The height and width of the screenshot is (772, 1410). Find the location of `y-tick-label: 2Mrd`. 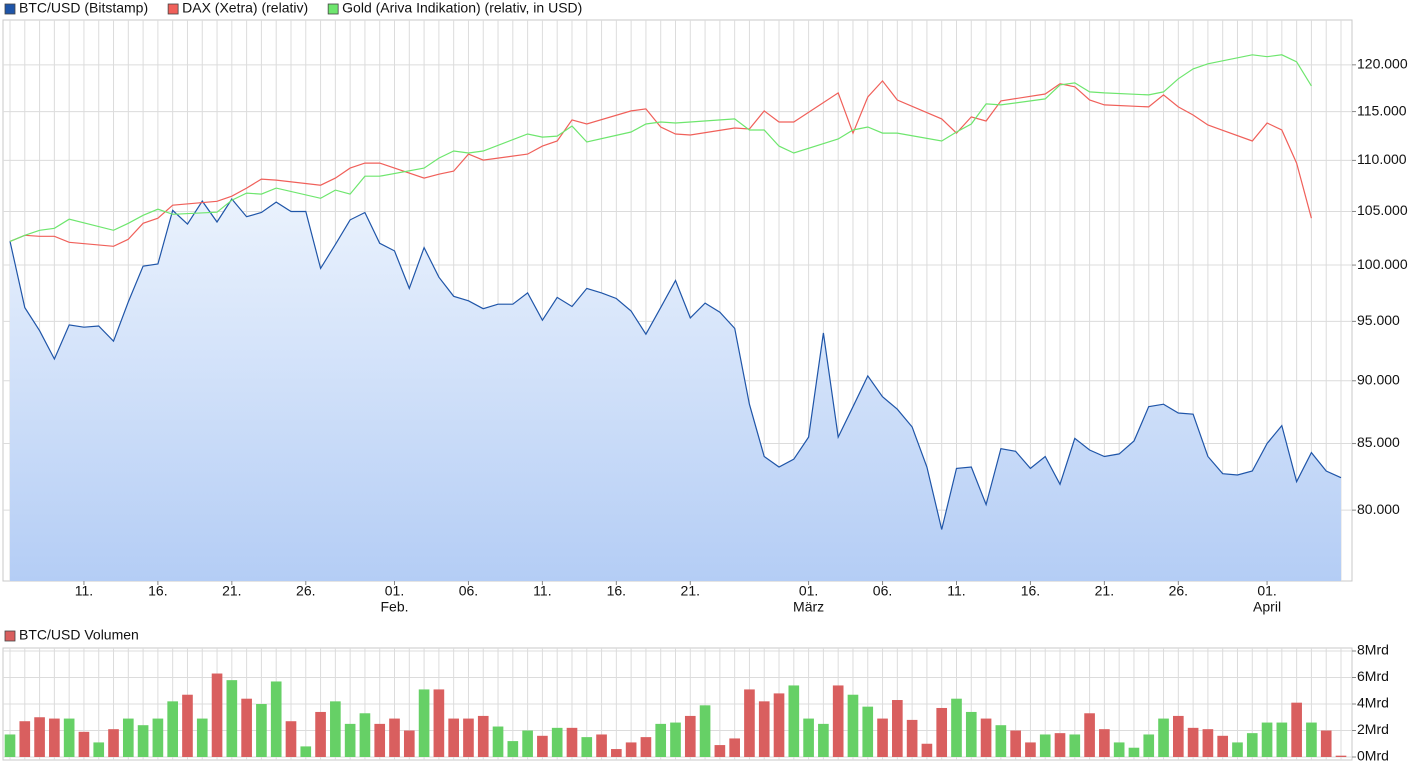

y-tick-label: 2Mrd is located at coordinates (1373, 729).